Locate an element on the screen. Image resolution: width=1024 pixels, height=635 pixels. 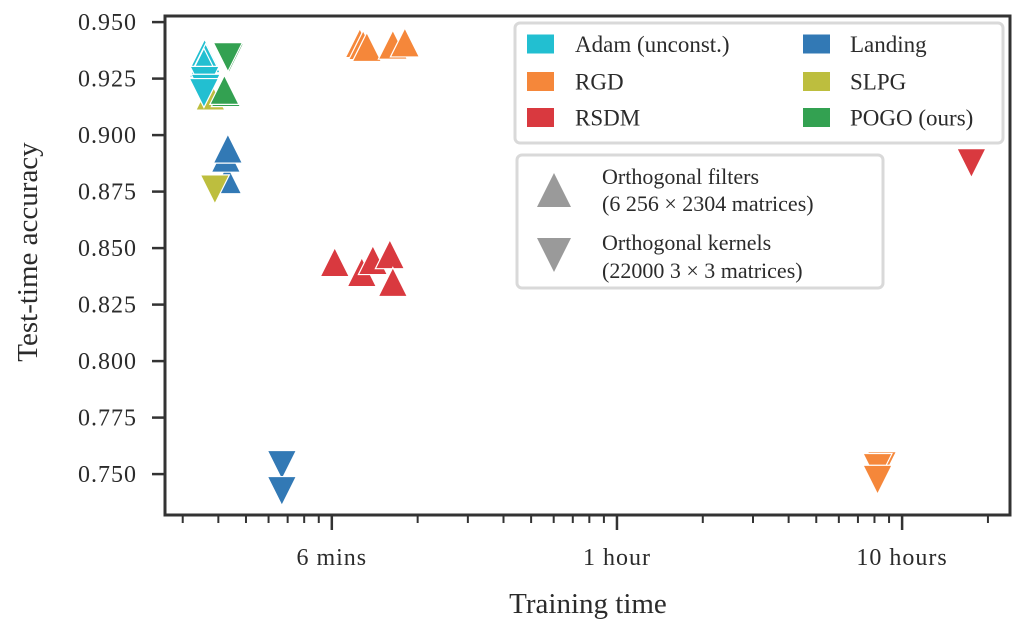
legend-item-rgd: RGD is located at coordinates (575, 82).